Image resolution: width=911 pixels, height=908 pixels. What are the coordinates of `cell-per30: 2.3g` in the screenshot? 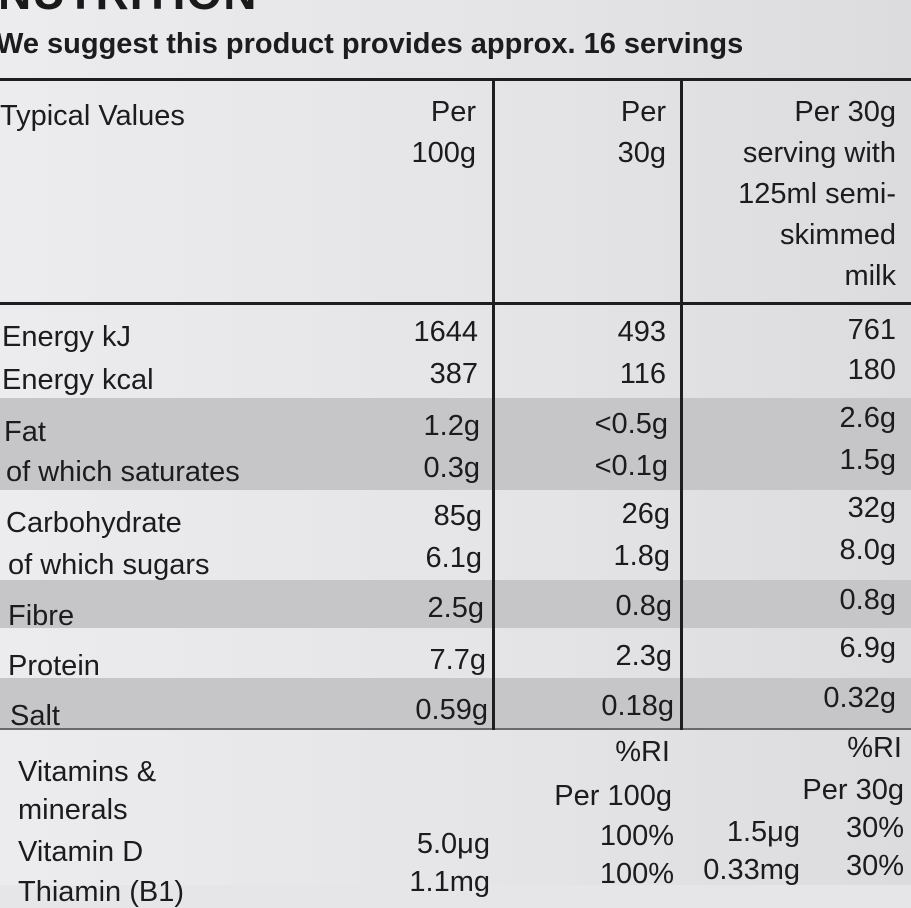 It's located at (643, 656).